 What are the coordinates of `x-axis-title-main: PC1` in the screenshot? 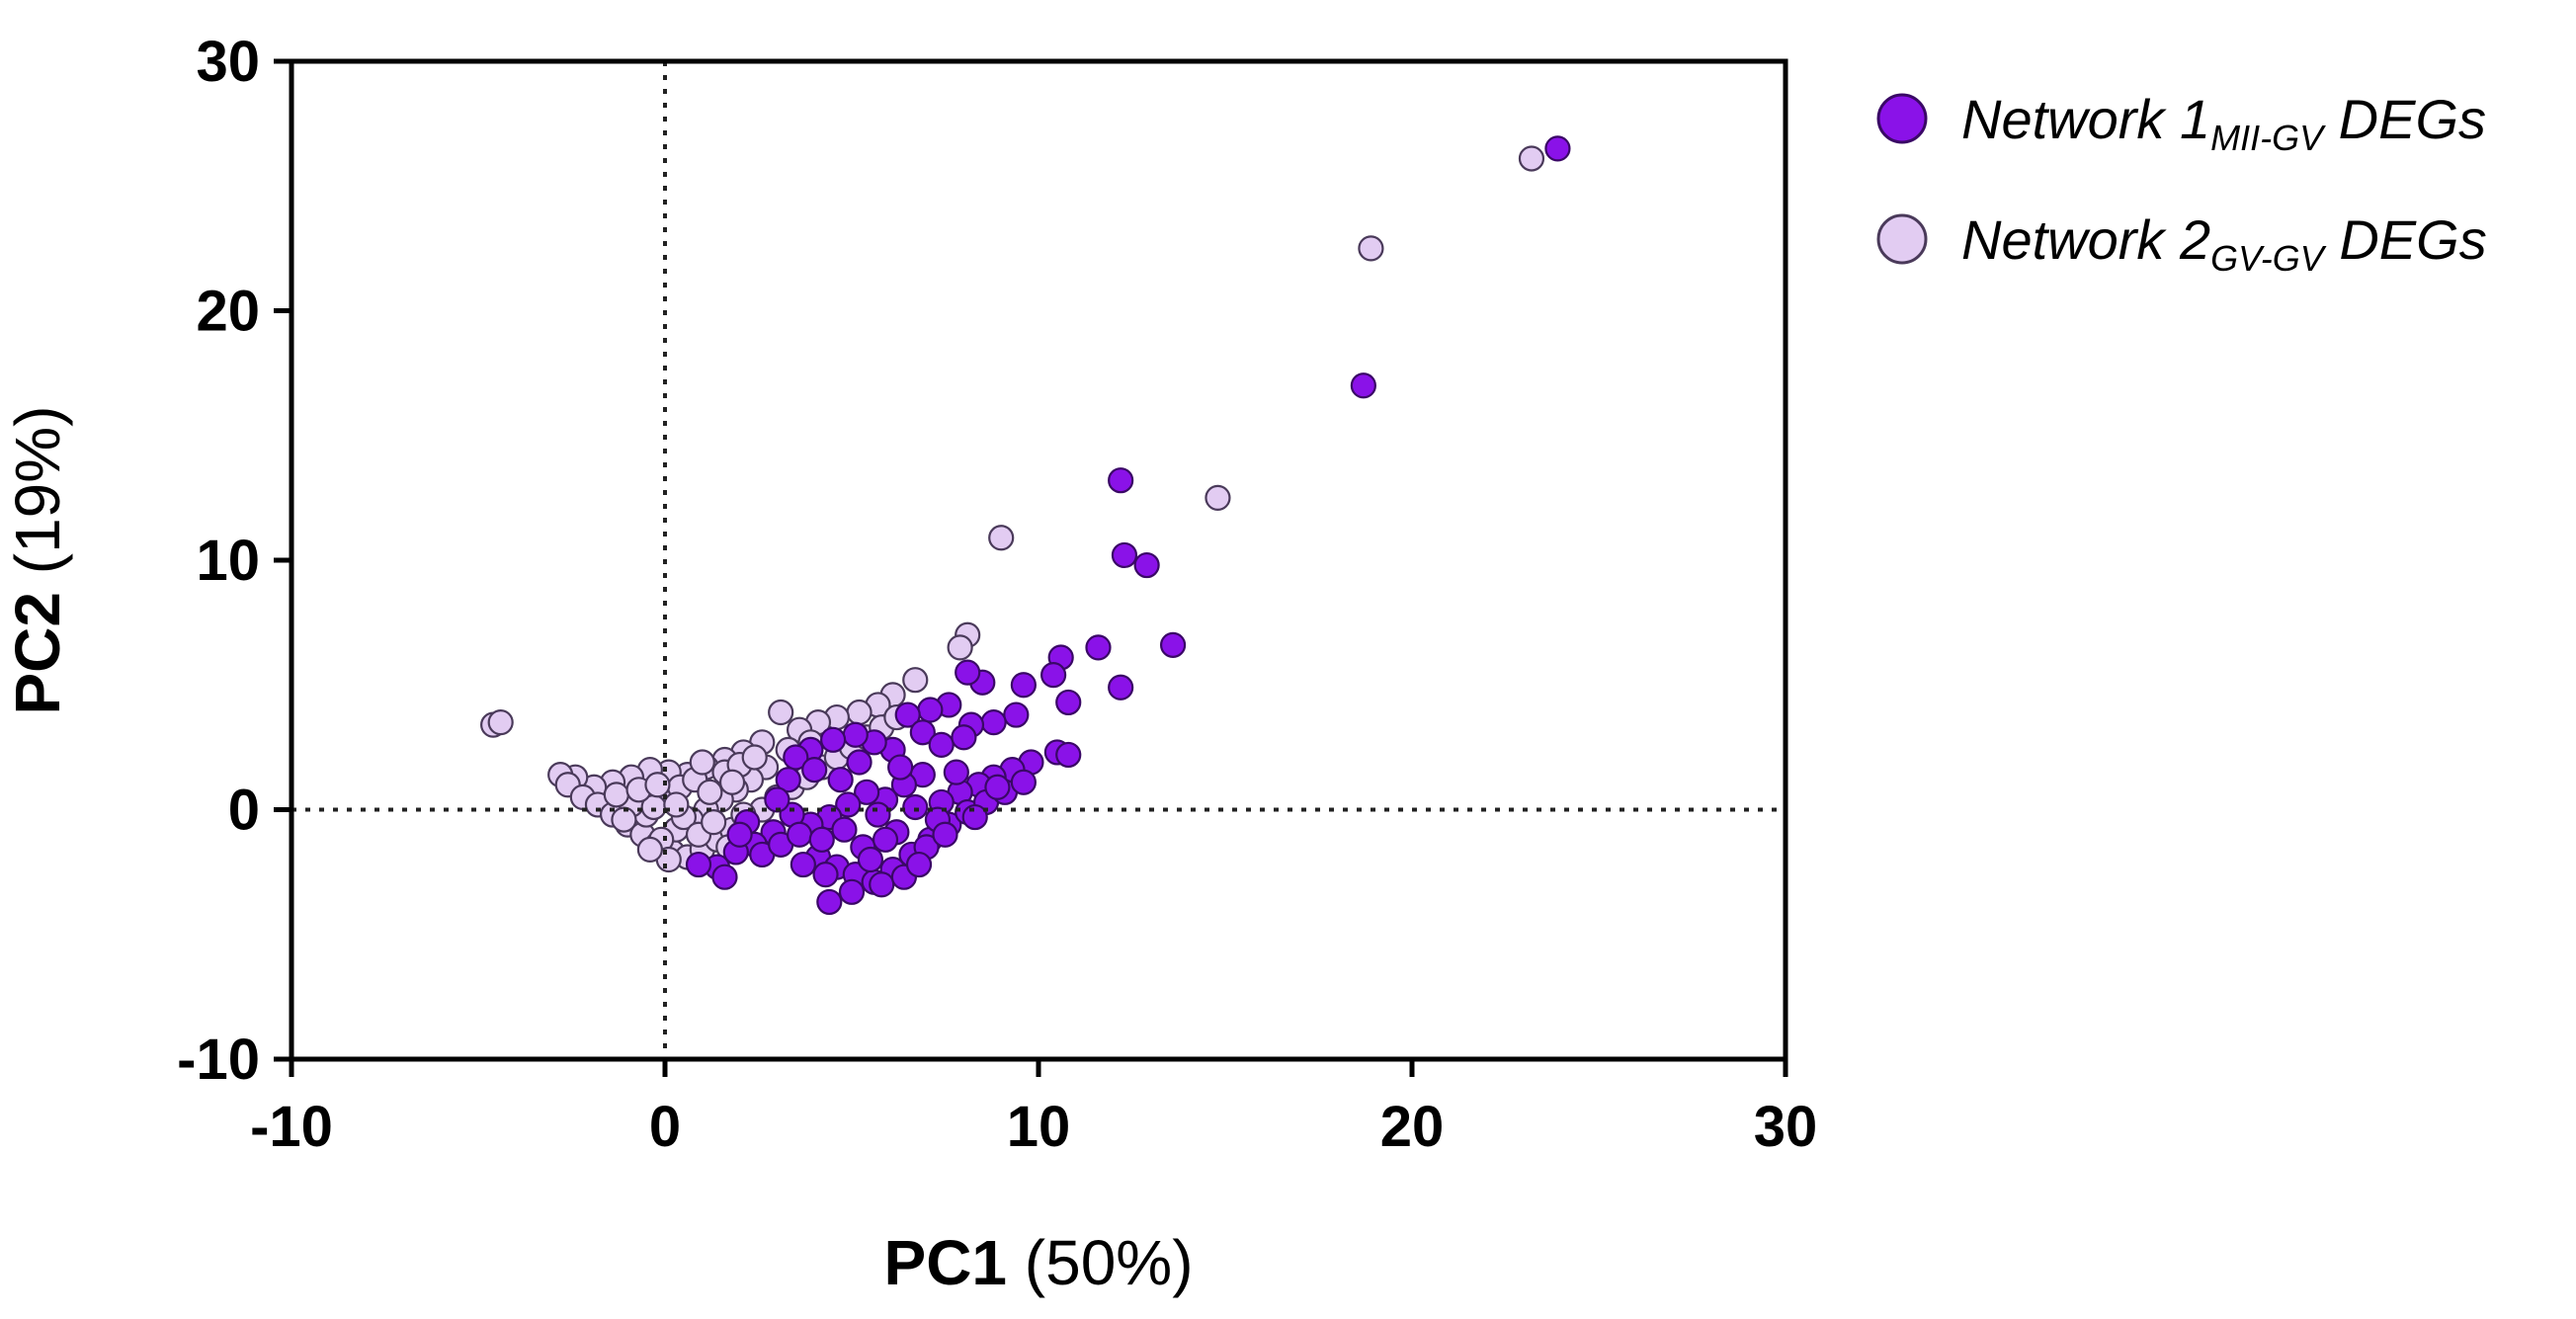 It's located at (946, 1262).